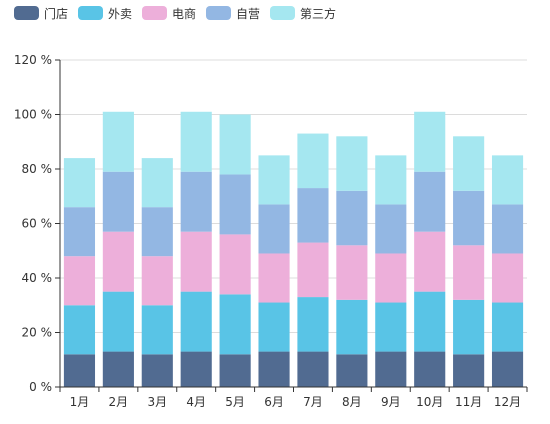 The image size is (550, 424). I want to click on legend-item-3: 自营, so click(233, 13).